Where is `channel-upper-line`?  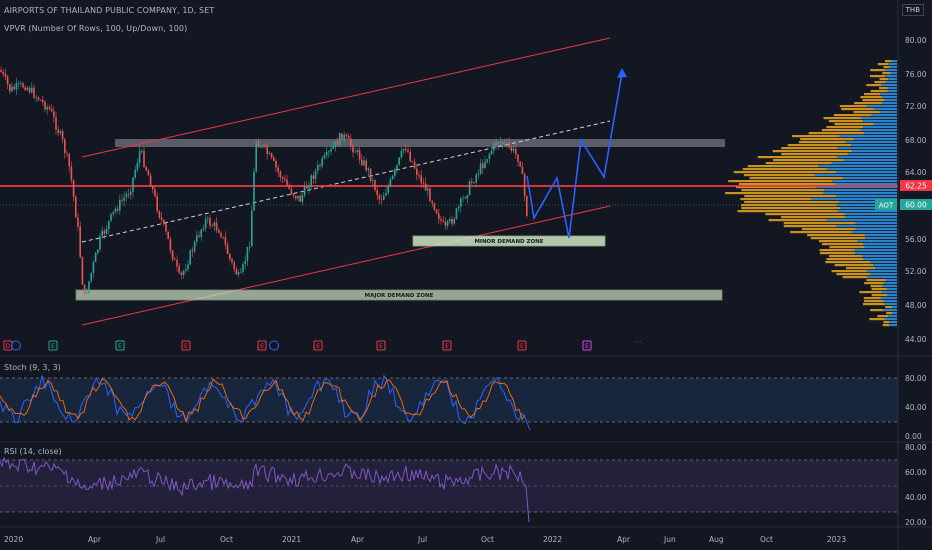
channel-upper-line is located at coordinates (346, 97).